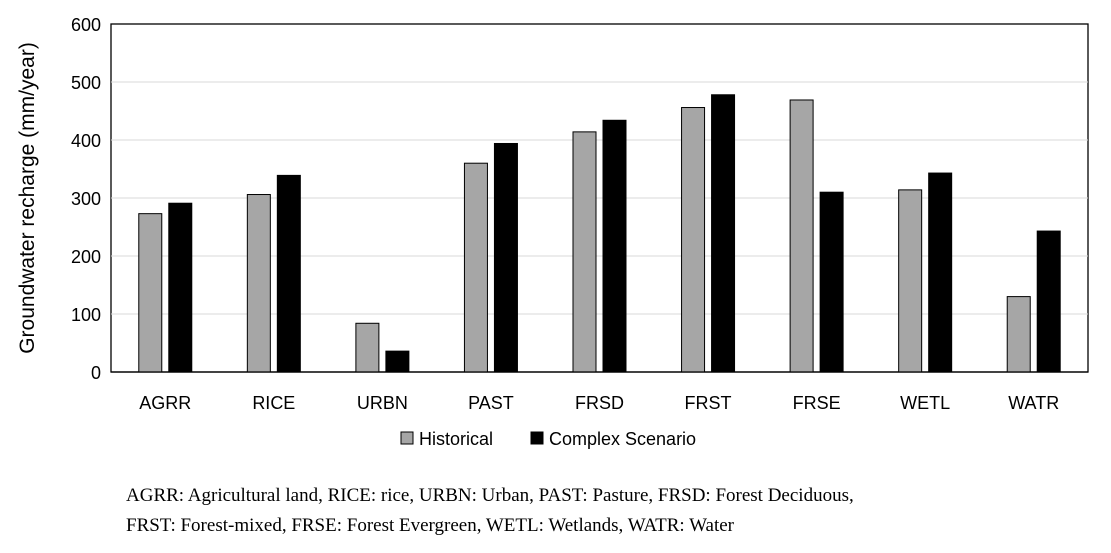 The image size is (1111, 553). I want to click on x-tick-label: WETL, so click(925, 403).